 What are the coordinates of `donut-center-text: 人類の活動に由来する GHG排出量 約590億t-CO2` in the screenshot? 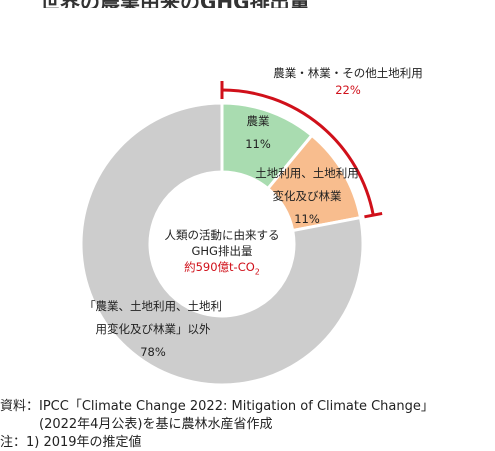 It's located at (222, 253).